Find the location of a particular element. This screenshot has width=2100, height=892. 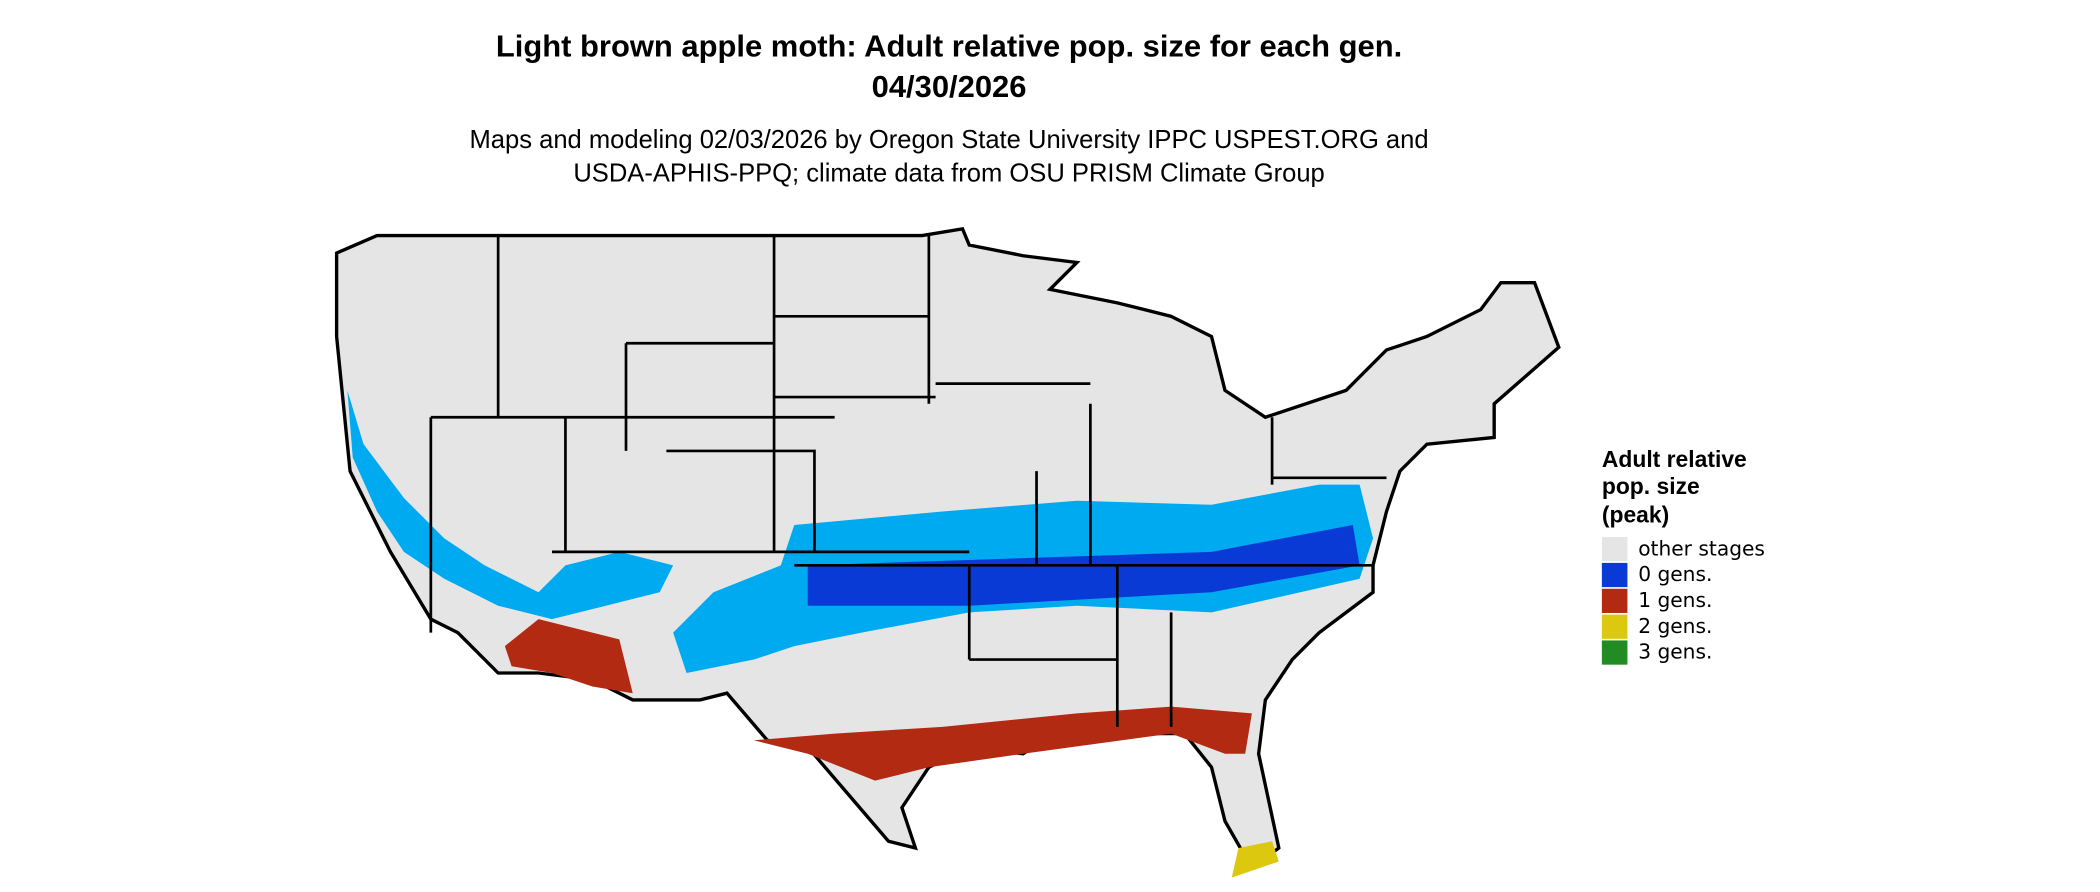

zone-2-gens is located at coordinates (1255, 859).